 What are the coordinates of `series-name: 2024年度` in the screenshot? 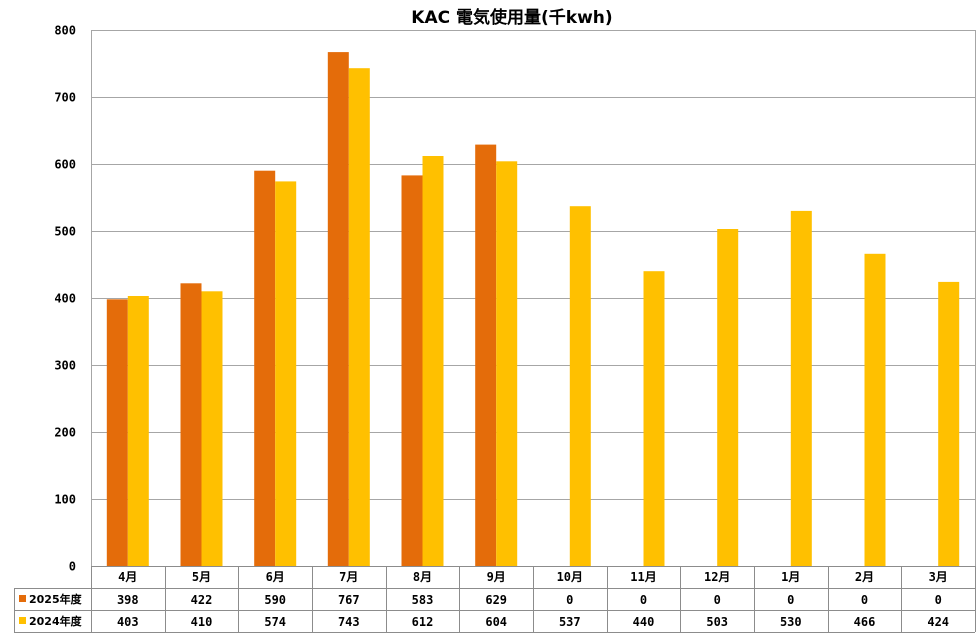 It's located at (56, 621).